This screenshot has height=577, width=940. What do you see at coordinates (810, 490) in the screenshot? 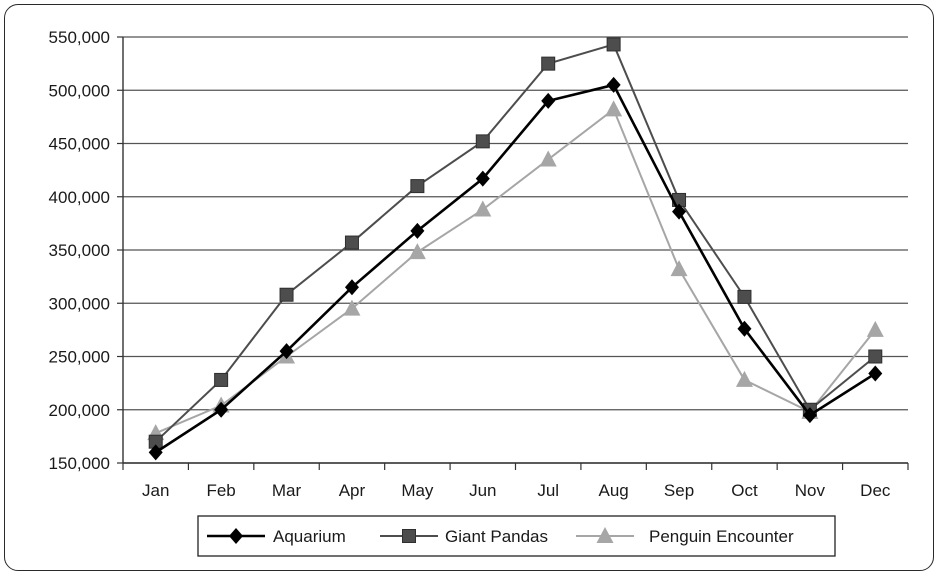
I see `x-tick-label: Nov` at bounding box center [810, 490].